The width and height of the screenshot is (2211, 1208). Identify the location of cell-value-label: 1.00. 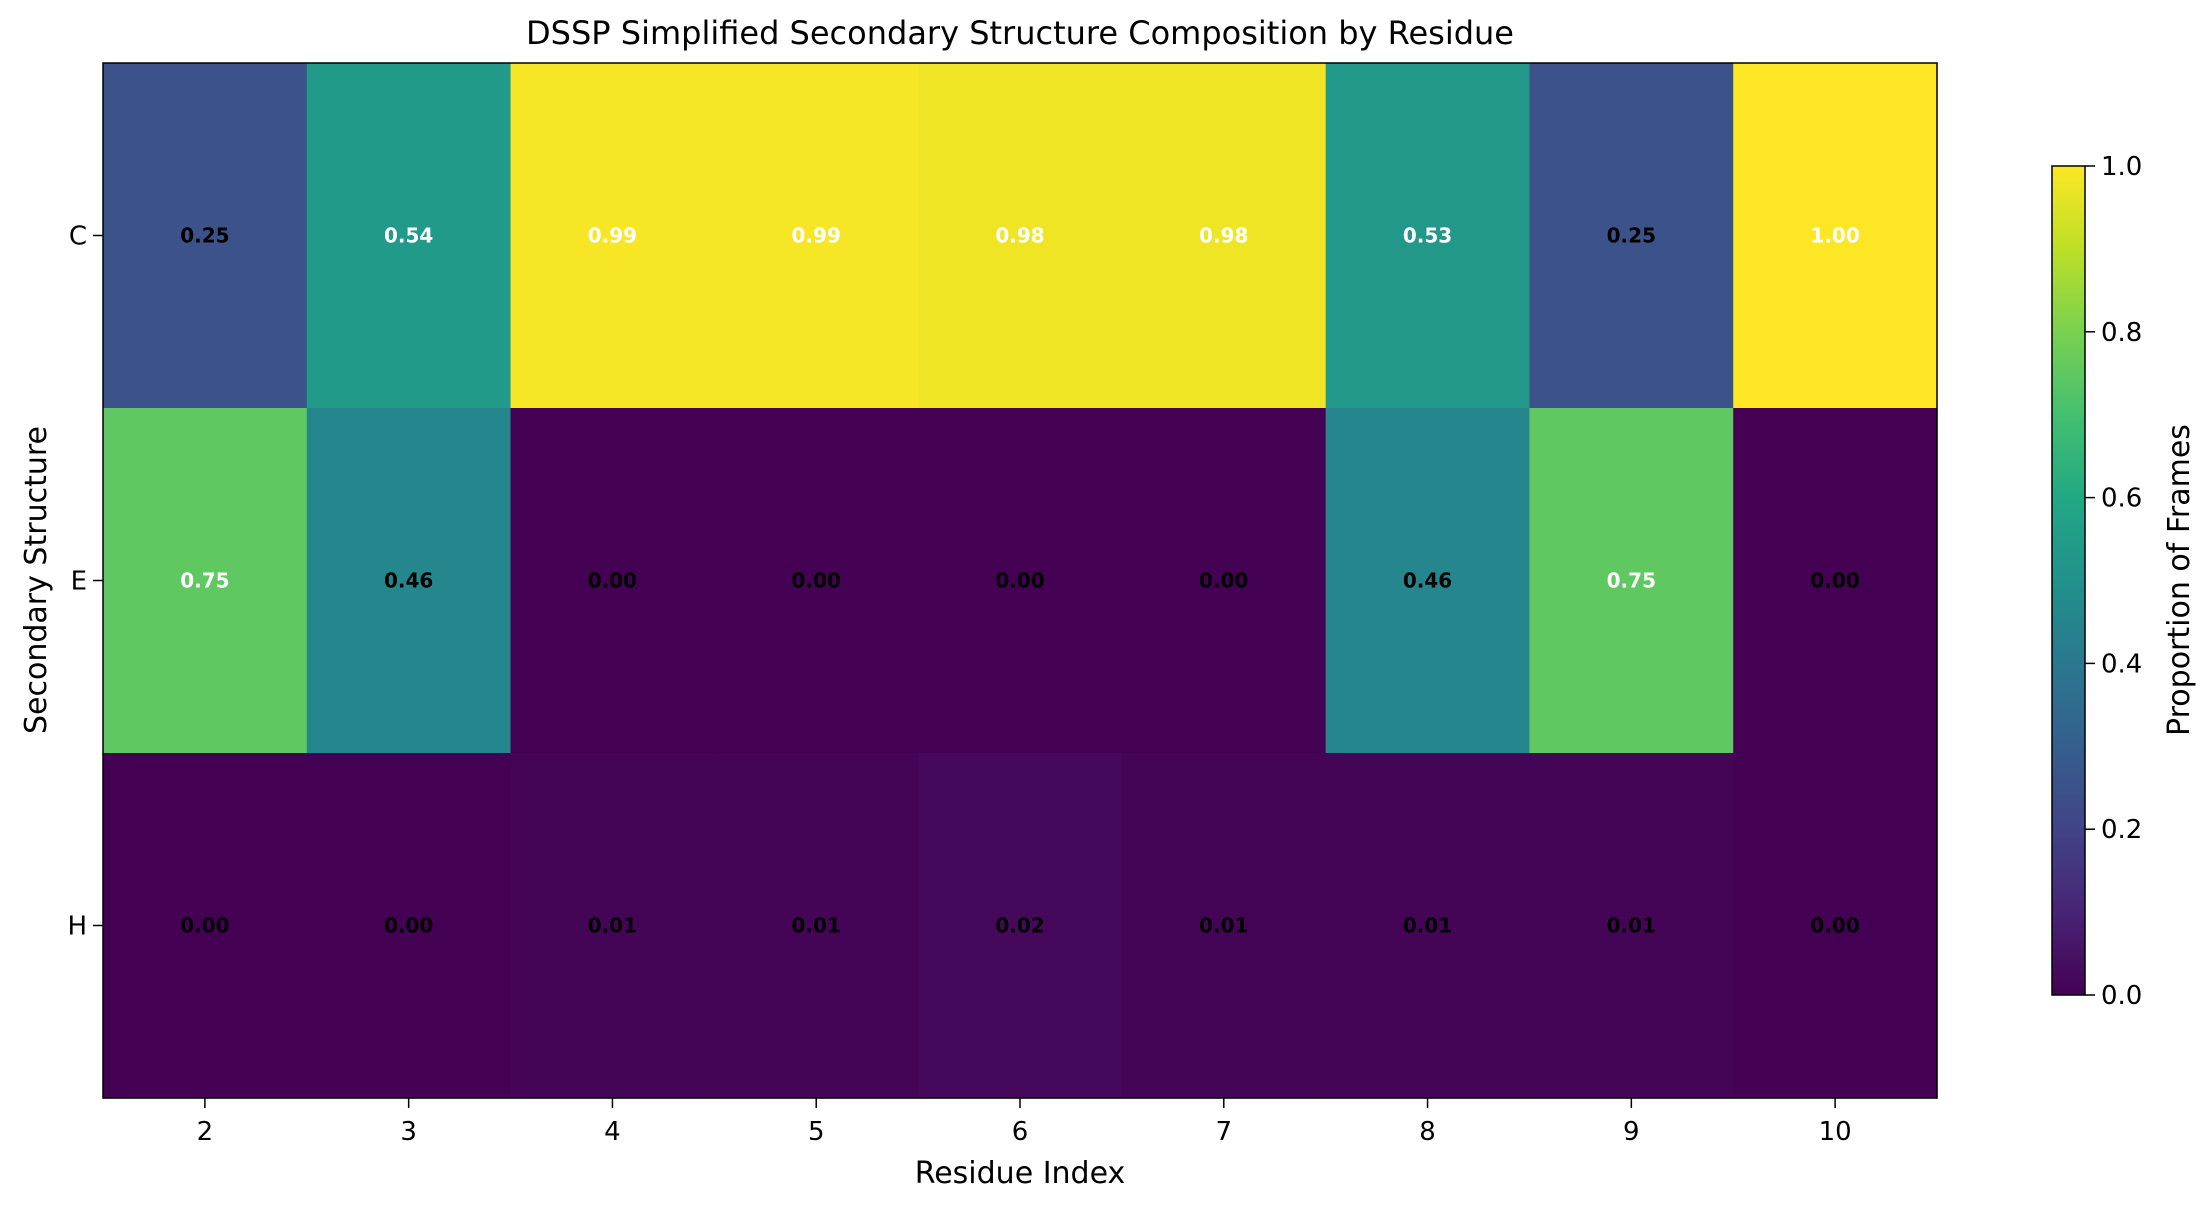
(1834, 236).